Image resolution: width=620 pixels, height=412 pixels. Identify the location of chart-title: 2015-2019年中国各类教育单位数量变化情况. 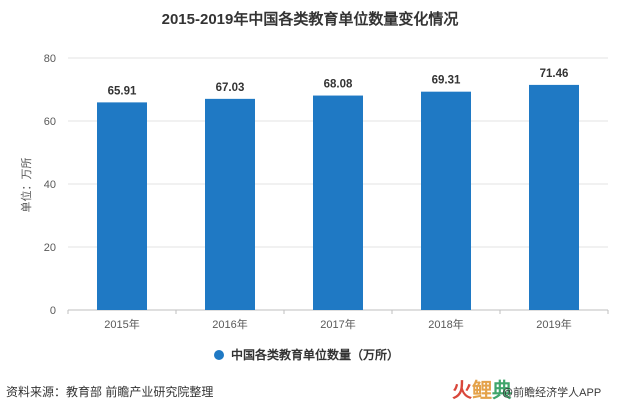
(310, 19).